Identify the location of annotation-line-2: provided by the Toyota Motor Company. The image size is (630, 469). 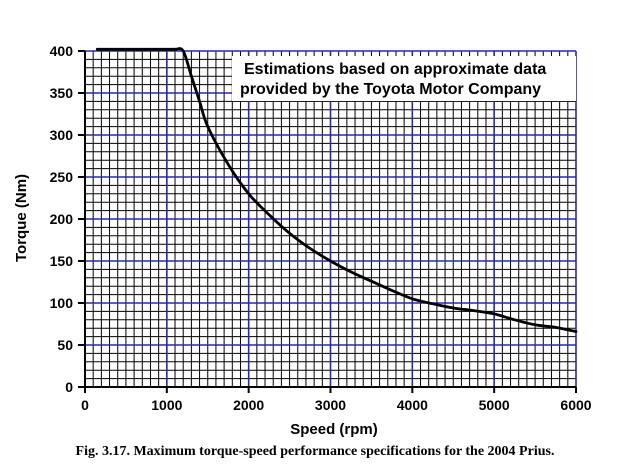
(390, 89).